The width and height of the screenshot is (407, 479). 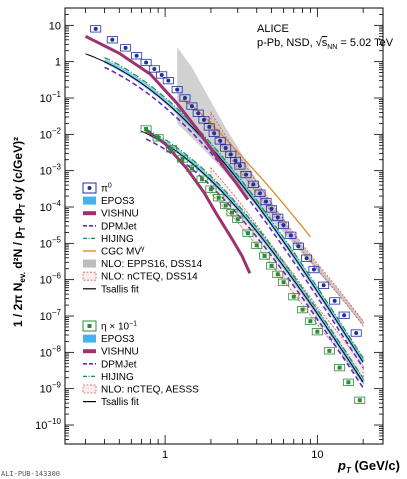 What do you see at coordinates (51, 351) in the screenshot?
I see `y-tick-label: 10⁻⁸` at bounding box center [51, 351].